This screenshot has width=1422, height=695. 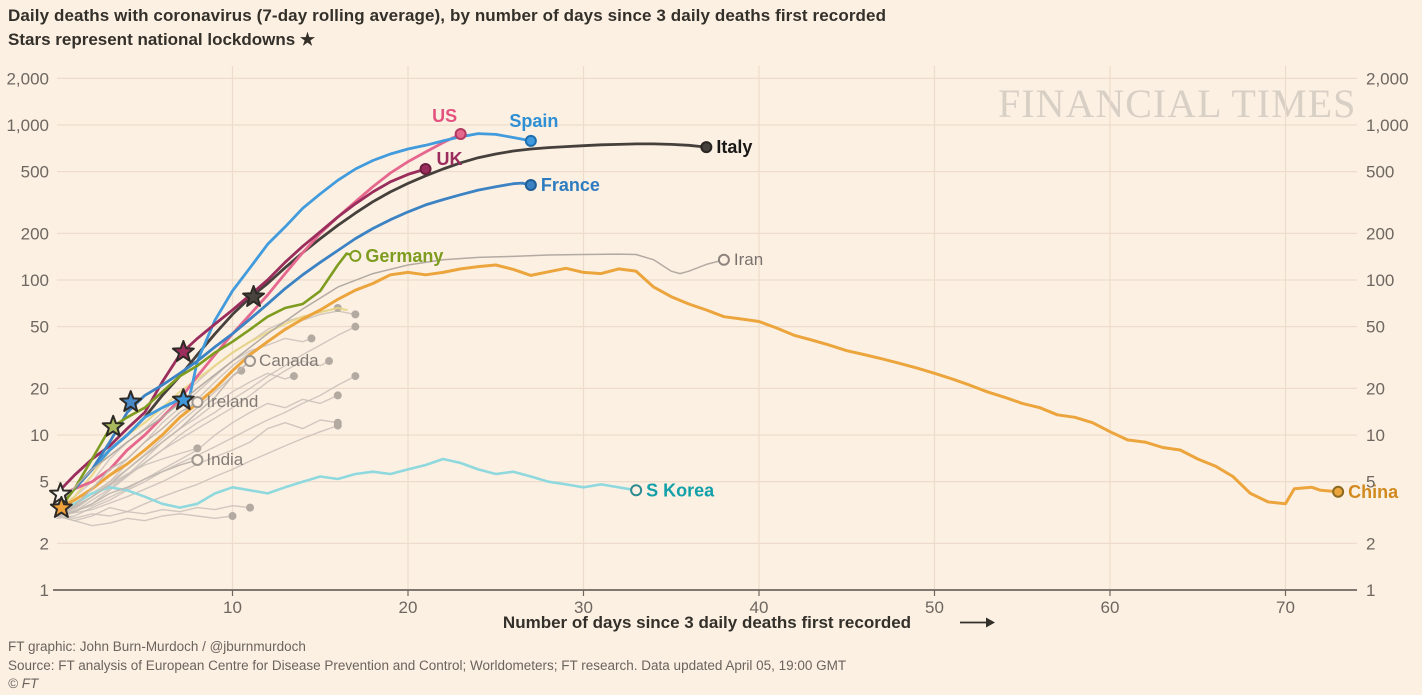 I want to click on series-line-canada, so click(x=153, y=438).